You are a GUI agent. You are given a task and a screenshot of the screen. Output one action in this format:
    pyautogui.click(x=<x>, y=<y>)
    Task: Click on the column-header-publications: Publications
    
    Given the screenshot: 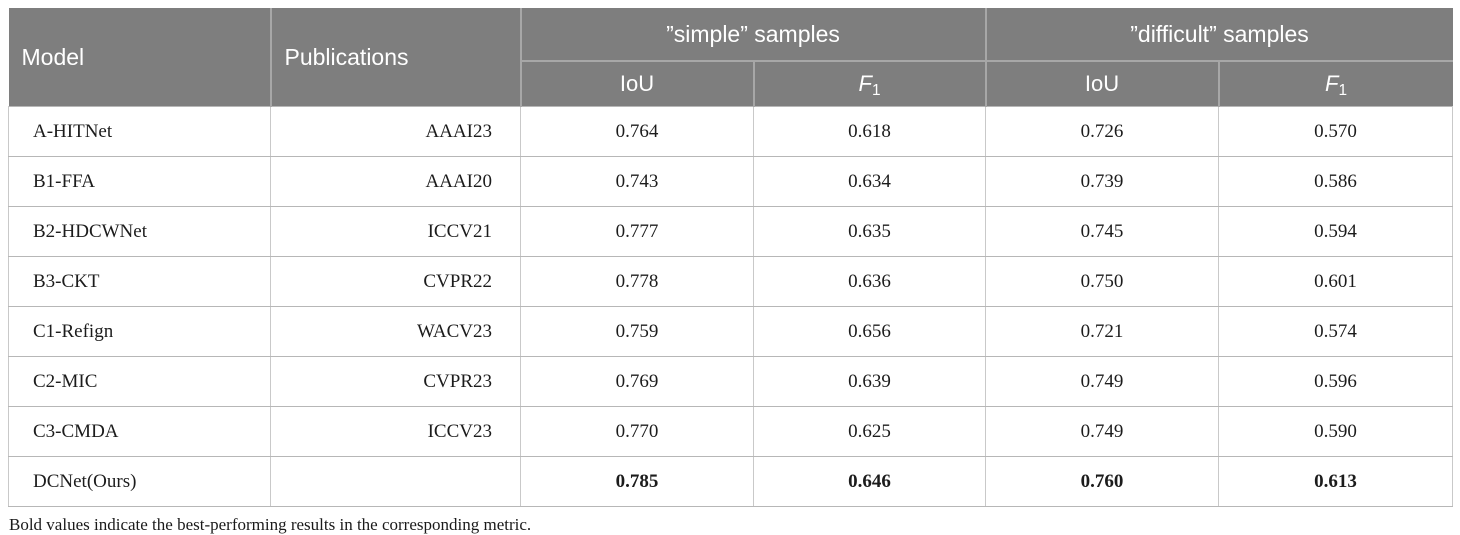 What is the action you would take?
    pyautogui.click(x=395, y=57)
    